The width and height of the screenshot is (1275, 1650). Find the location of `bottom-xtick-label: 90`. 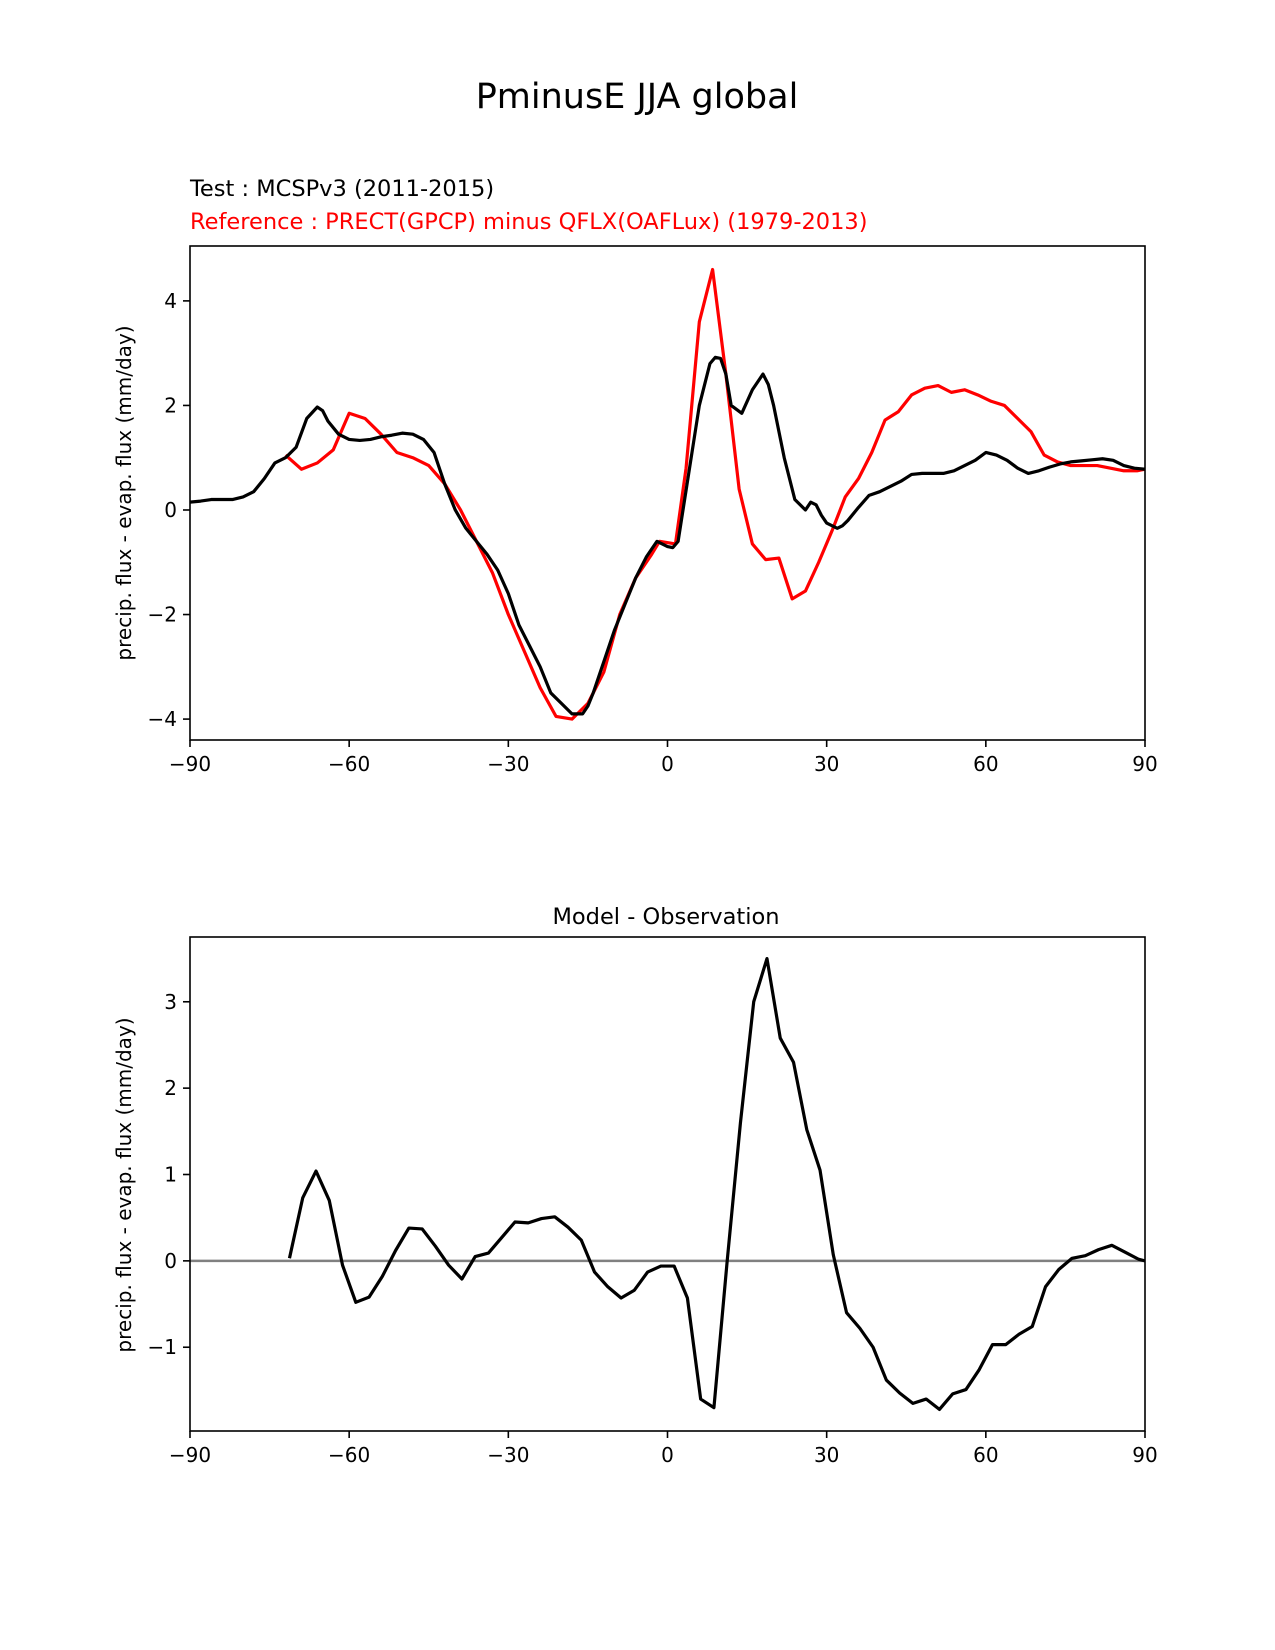

bottom-xtick-label: 90 is located at coordinates (1144, 1455).